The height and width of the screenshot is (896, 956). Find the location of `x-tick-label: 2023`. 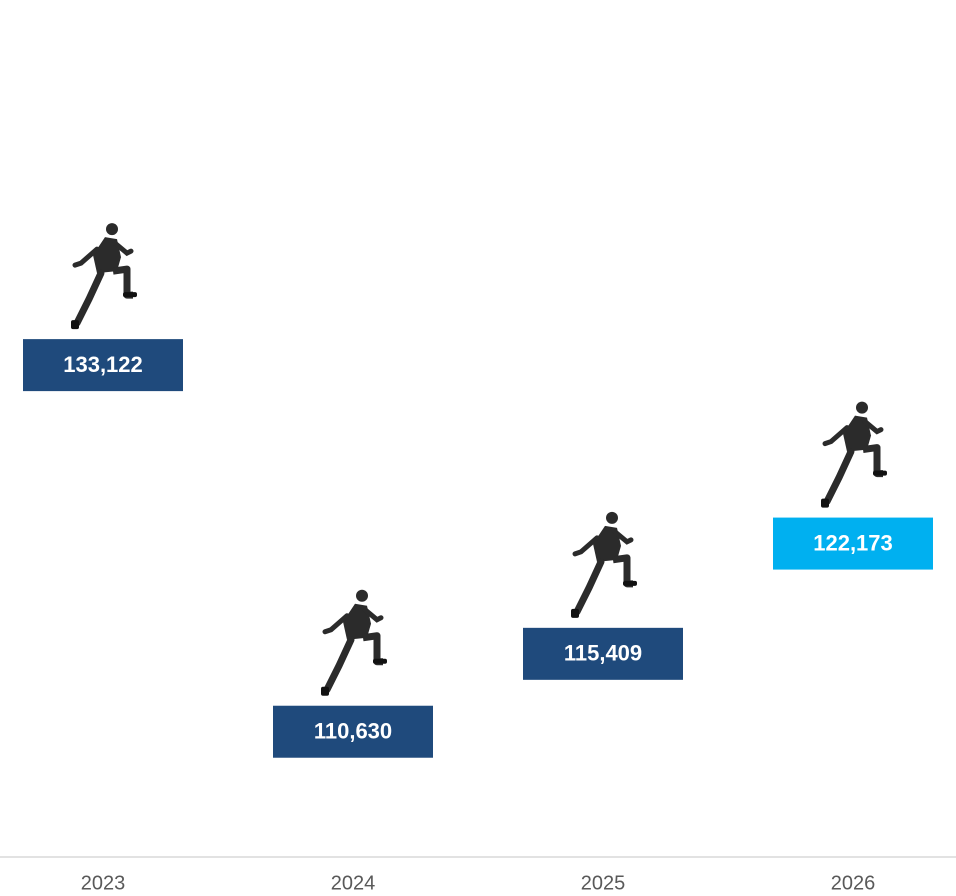

x-tick-label: 2023 is located at coordinates (103, 883).